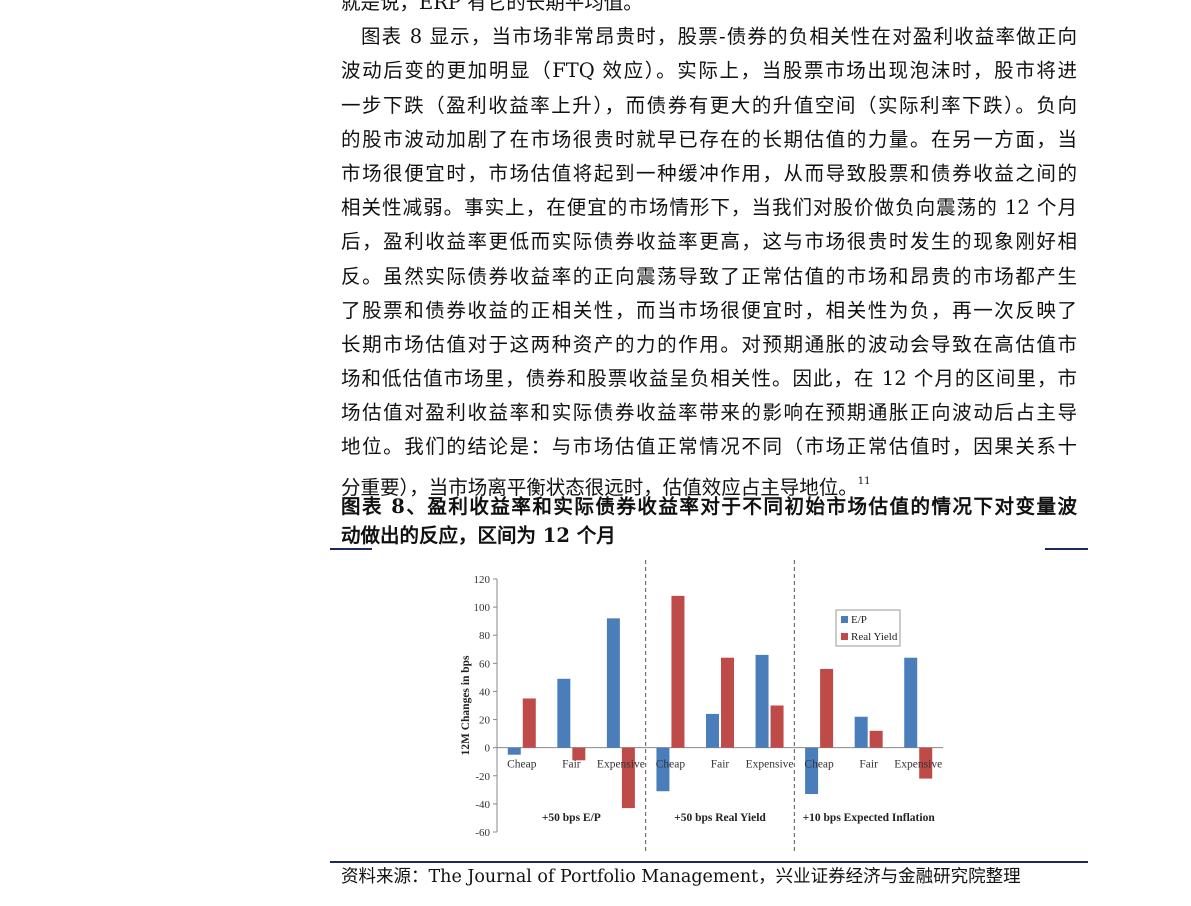 The height and width of the screenshot is (906, 1191). Describe the element at coordinates (478, 535) in the screenshot. I see `figure-title-line-2: 动做出的反应，区间为 12 个月` at that location.